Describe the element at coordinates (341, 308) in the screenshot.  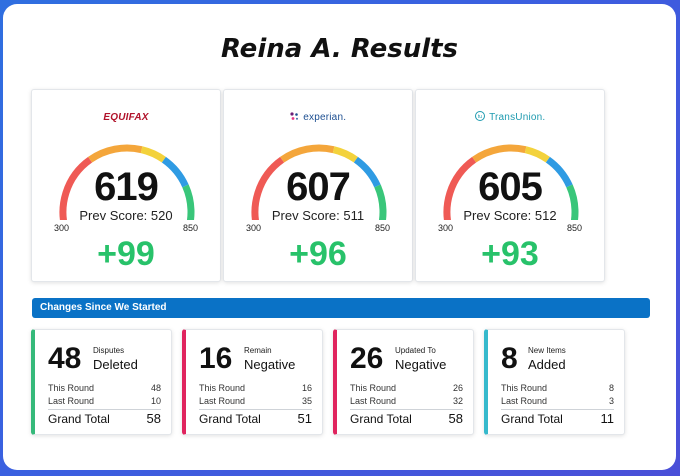
I see `changes-banner: Changes Since We Started` at that location.